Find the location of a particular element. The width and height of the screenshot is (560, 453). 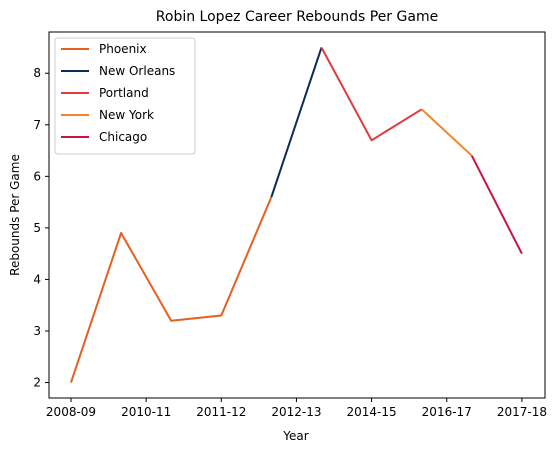

series-line-new-york is located at coordinates (447, 132).